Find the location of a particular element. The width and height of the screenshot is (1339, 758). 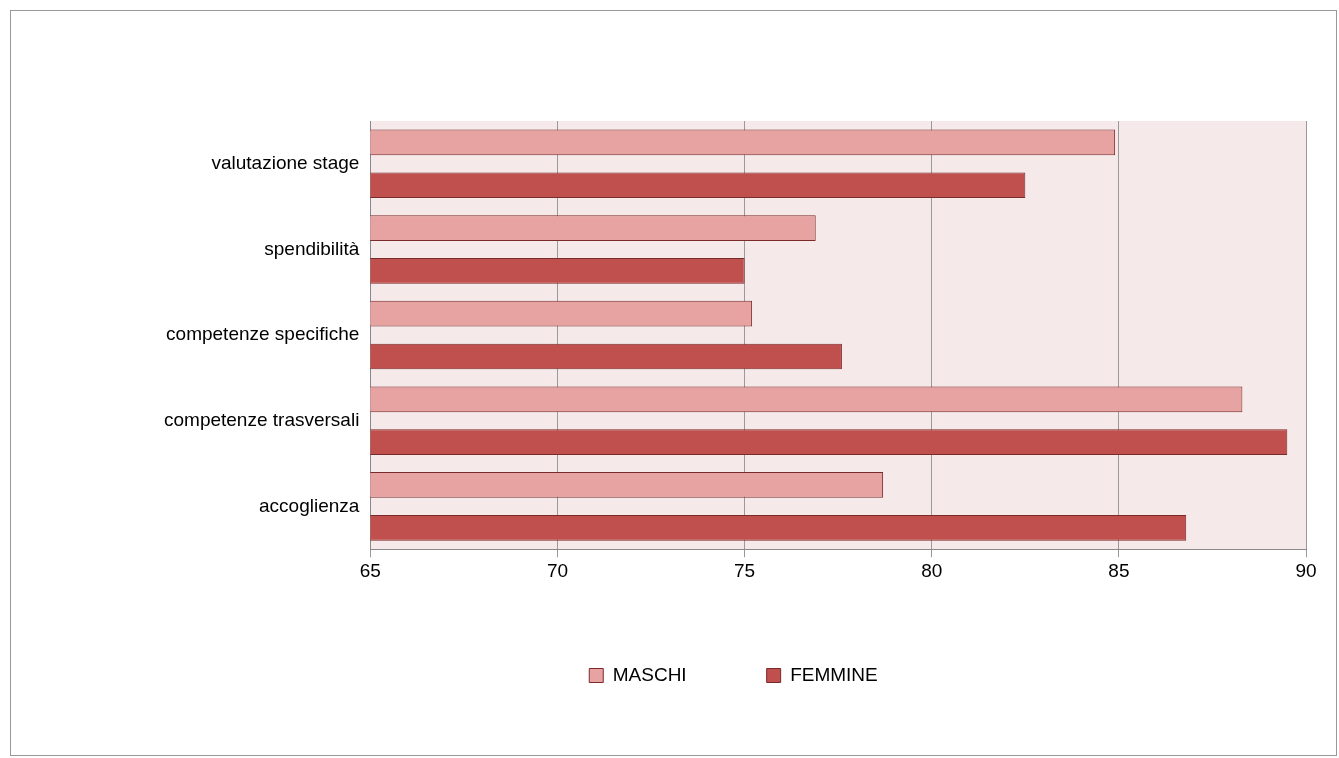

legend-label: MASCHI is located at coordinates (649, 674).